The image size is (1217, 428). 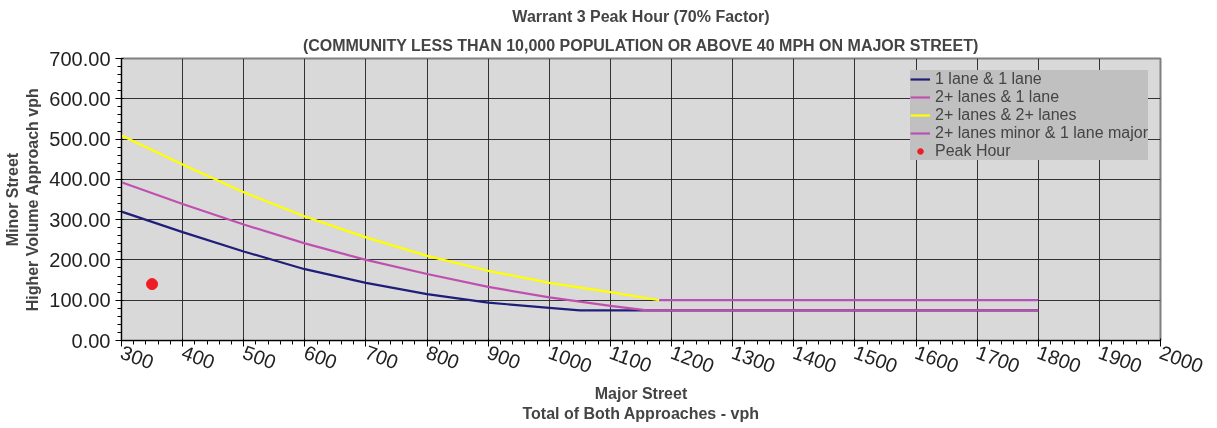 I want to click on legend-label: 2+ lanes & 2+ lanes, so click(x=1006, y=115).